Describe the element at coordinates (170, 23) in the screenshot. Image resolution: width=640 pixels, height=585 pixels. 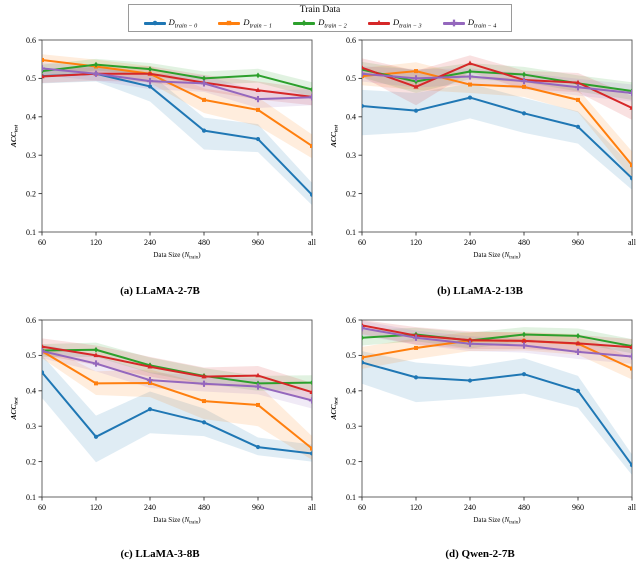
I see `legend-item-dtrain-0: Dtrain − 0` at that location.